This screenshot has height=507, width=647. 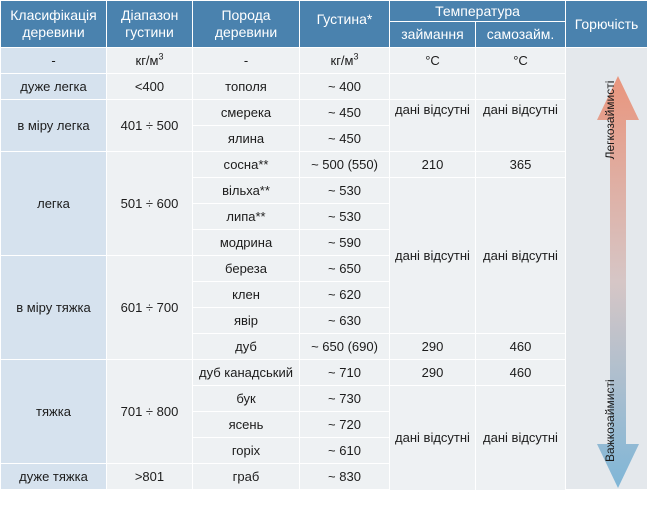 What do you see at coordinates (246, 24) in the screenshot?
I see `header-species: Порода деревини` at bounding box center [246, 24].